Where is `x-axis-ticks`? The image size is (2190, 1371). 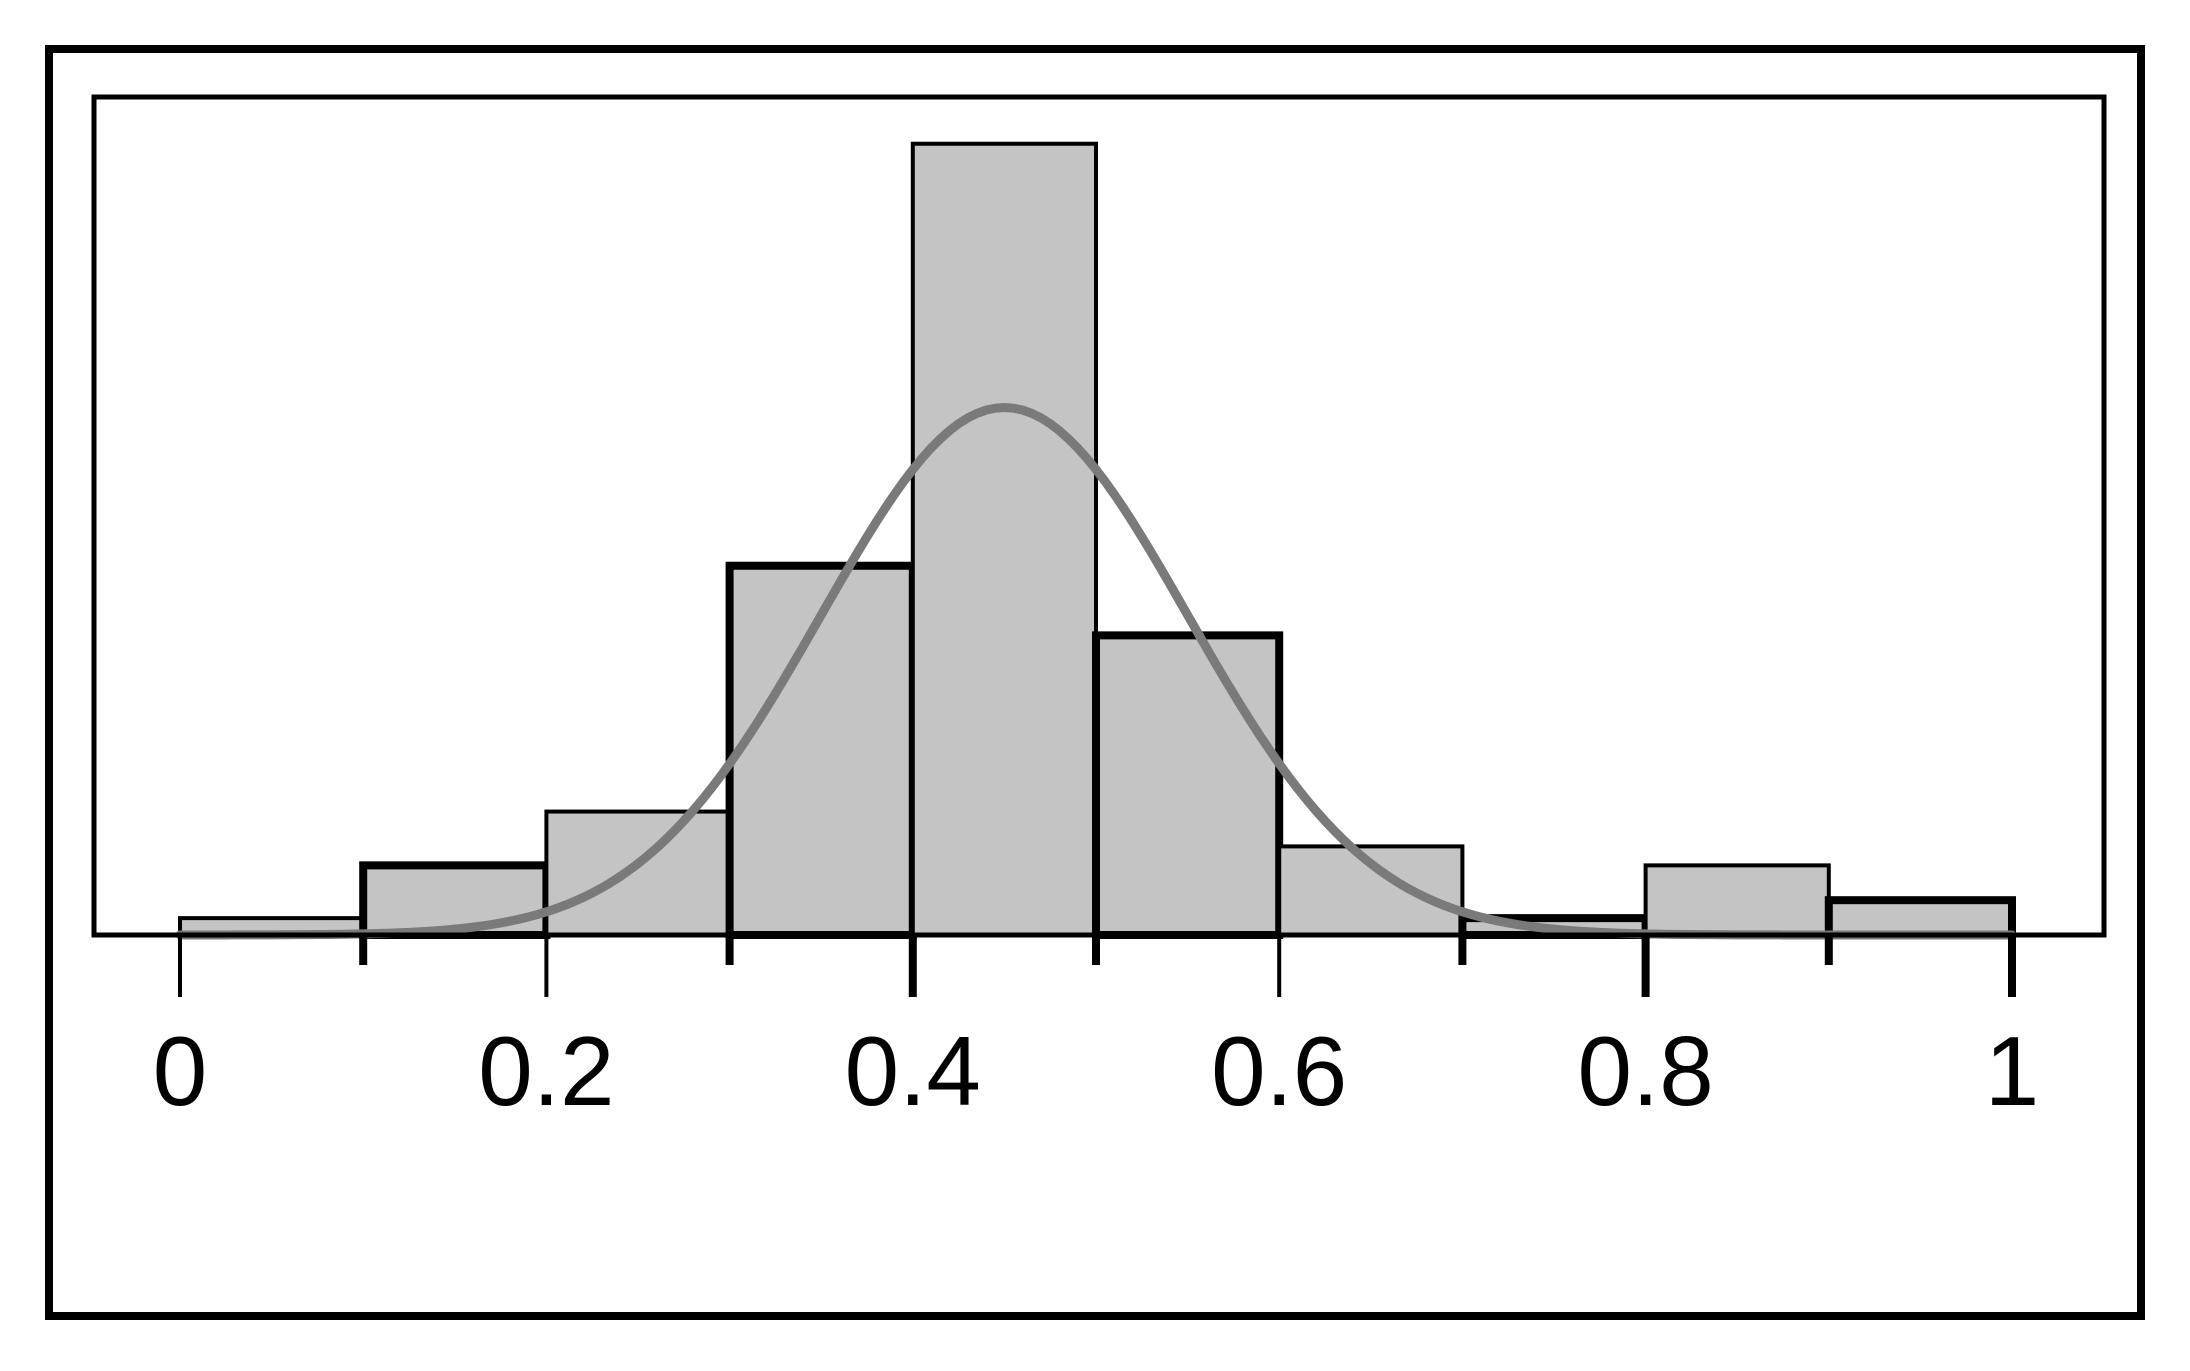
x-axis-ticks is located at coordinates (1097, 966).